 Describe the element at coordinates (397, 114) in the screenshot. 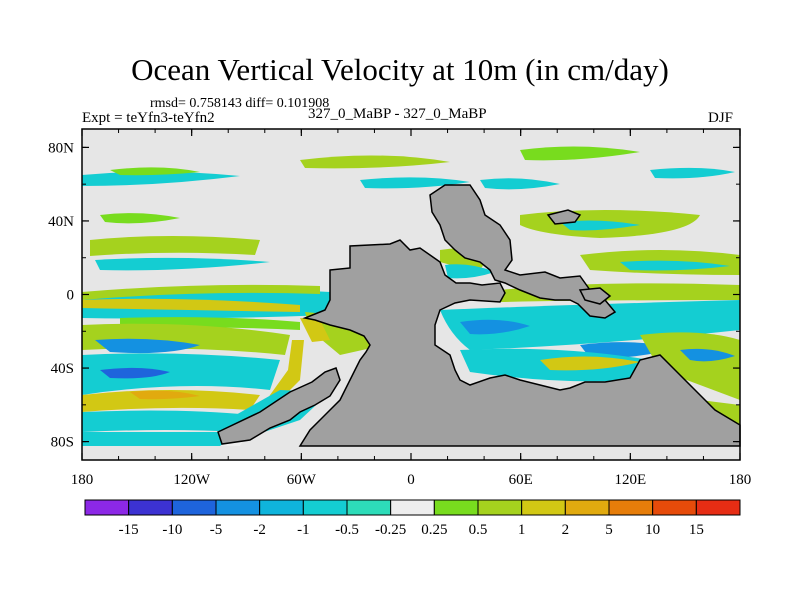

I see `period-label: 327_0_MaBP - 327_0_MaBP` at that location.